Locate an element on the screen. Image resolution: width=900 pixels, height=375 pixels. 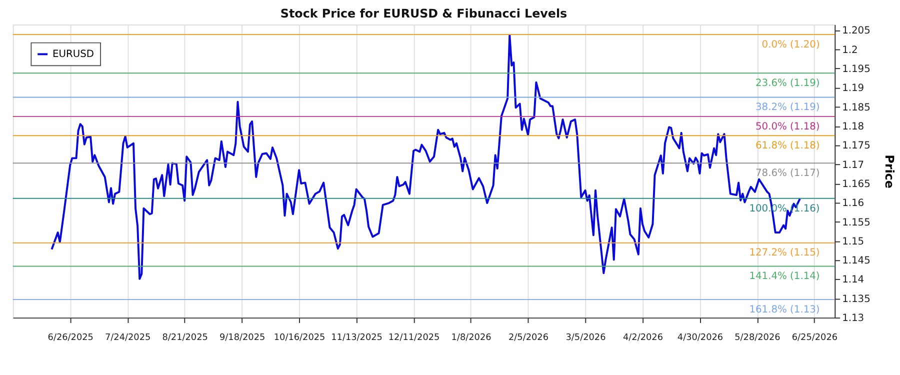
x-tick-label: 5/28/2026 is located at coordinates (757, 337).